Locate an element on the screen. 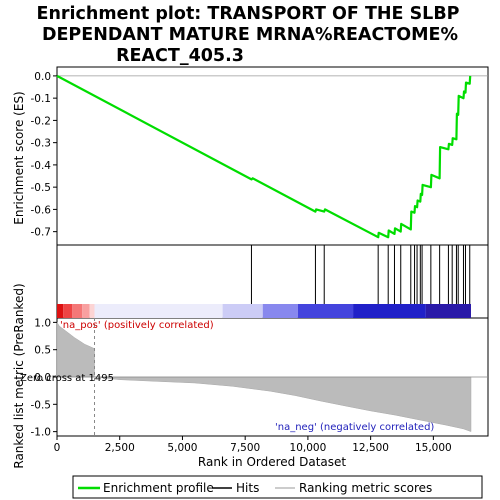  x-tick-label: 0 is located at coordinates (57, 448).